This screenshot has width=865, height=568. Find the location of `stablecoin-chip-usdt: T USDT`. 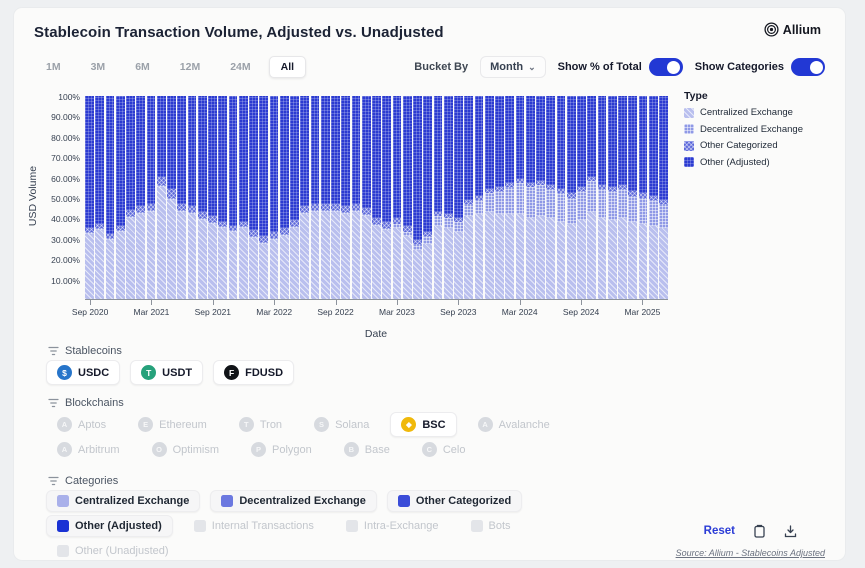

stablecoin-chip-usdt: T USDT is located at coordinates (167, 372).